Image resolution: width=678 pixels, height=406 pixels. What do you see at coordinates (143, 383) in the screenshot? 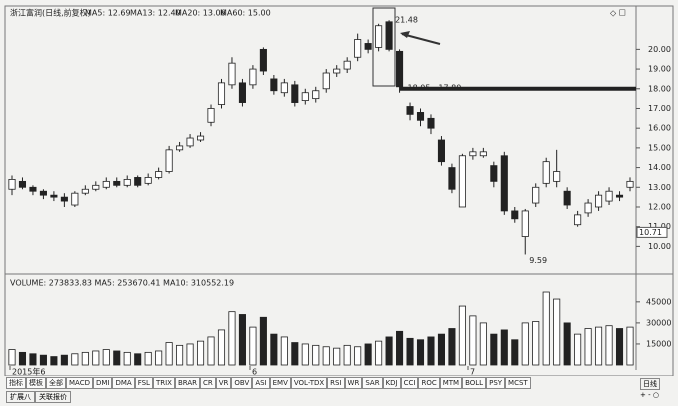
I see `tab: FSL` at bounding box center [143, 383].